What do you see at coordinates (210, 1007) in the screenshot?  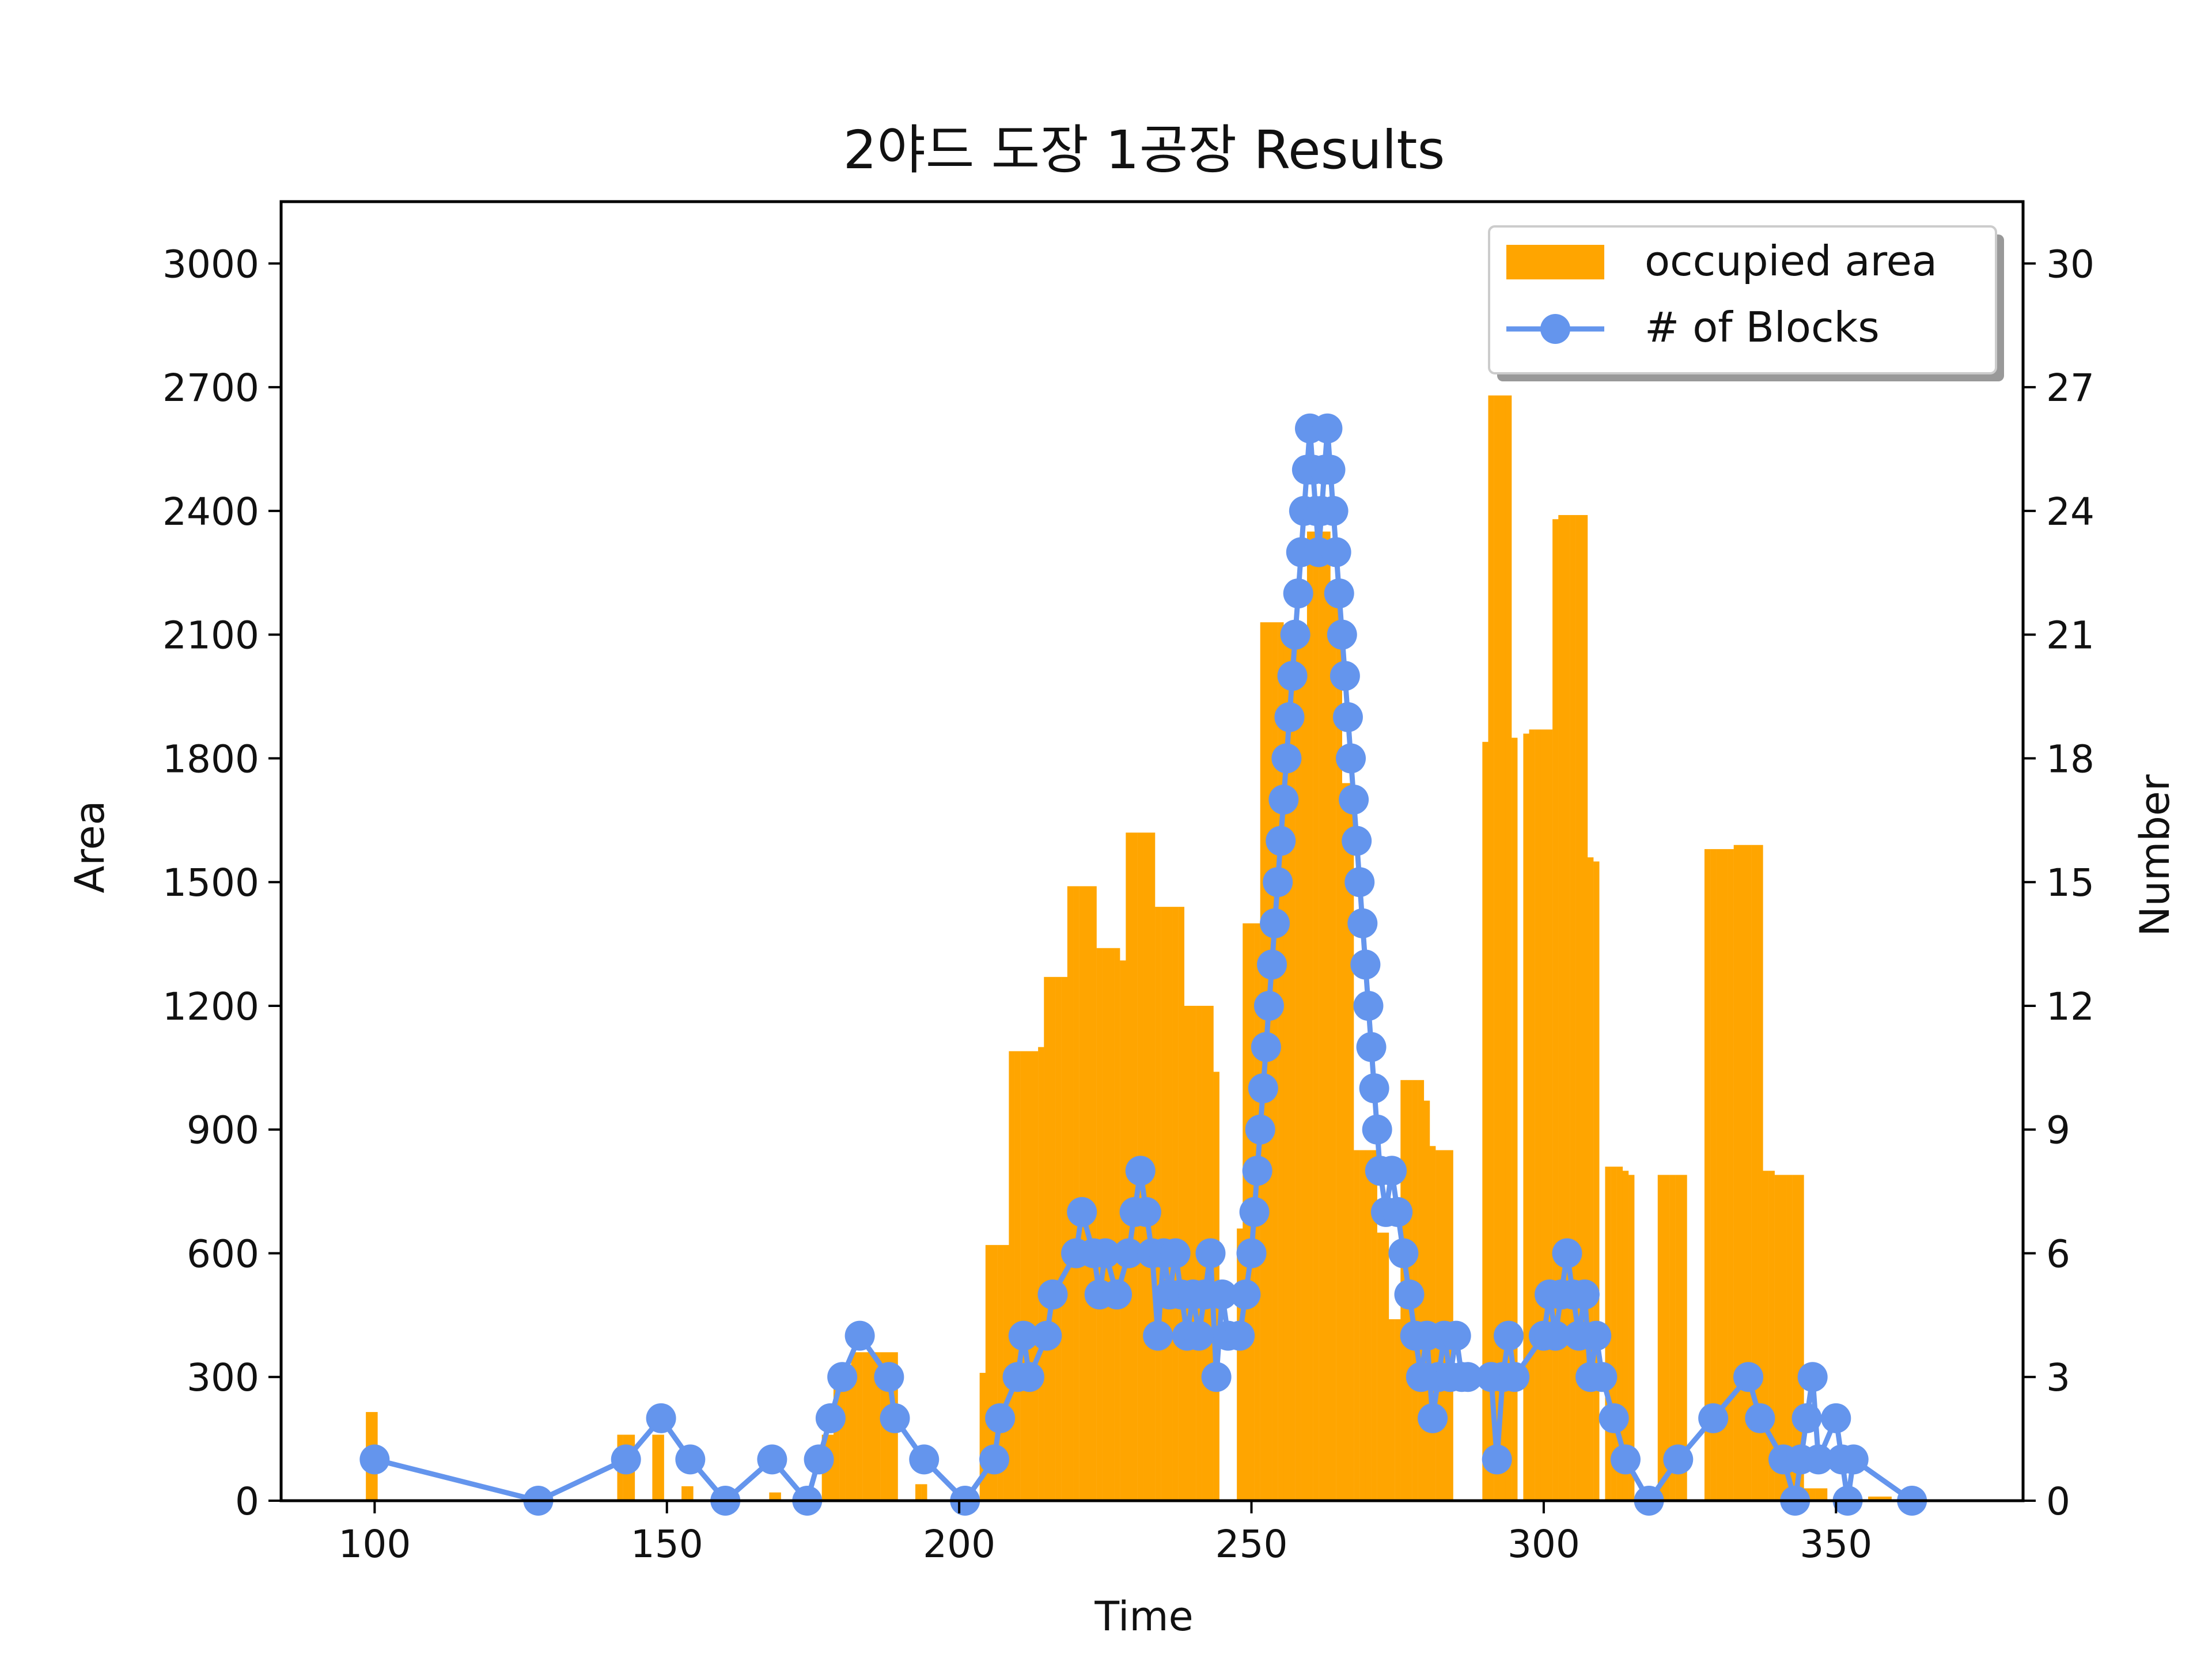 I see `y-tick-label: 1200` at bounding box center [210, 1007].